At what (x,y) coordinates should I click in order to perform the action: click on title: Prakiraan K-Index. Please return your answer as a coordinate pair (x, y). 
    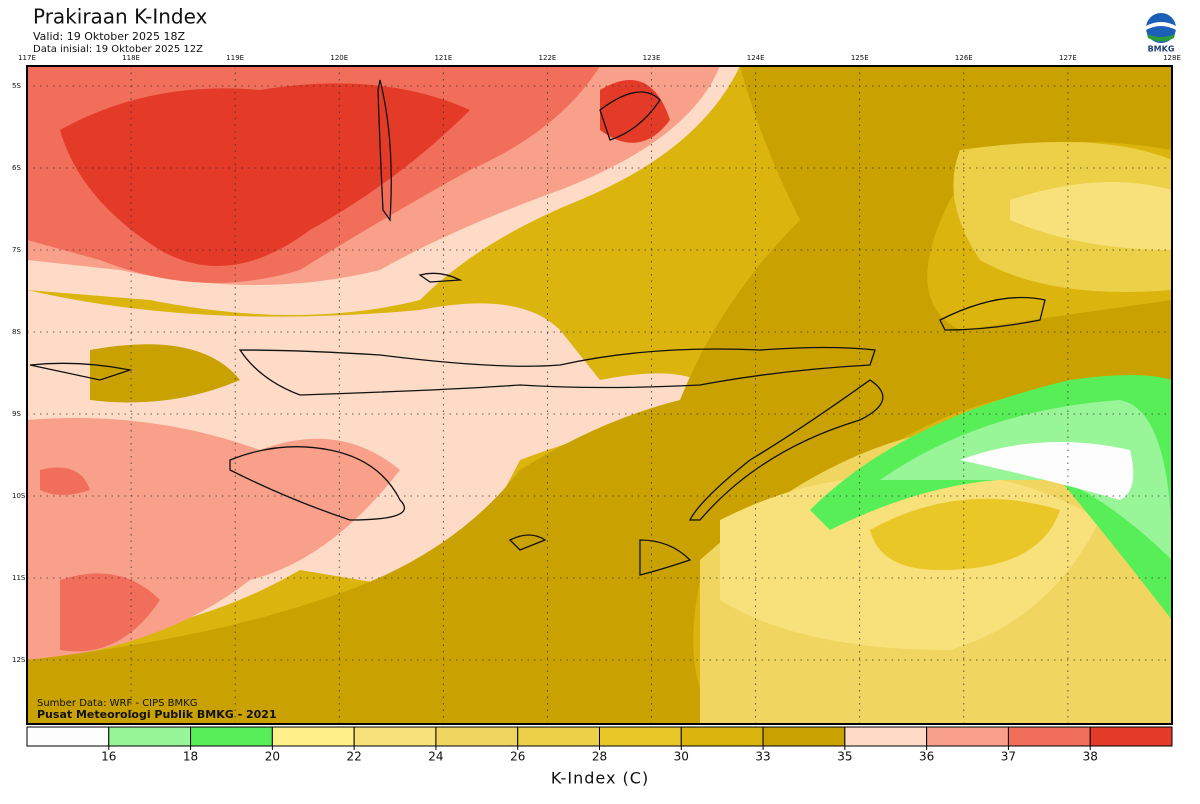
    Looking at the image, I should click on (120, 17).